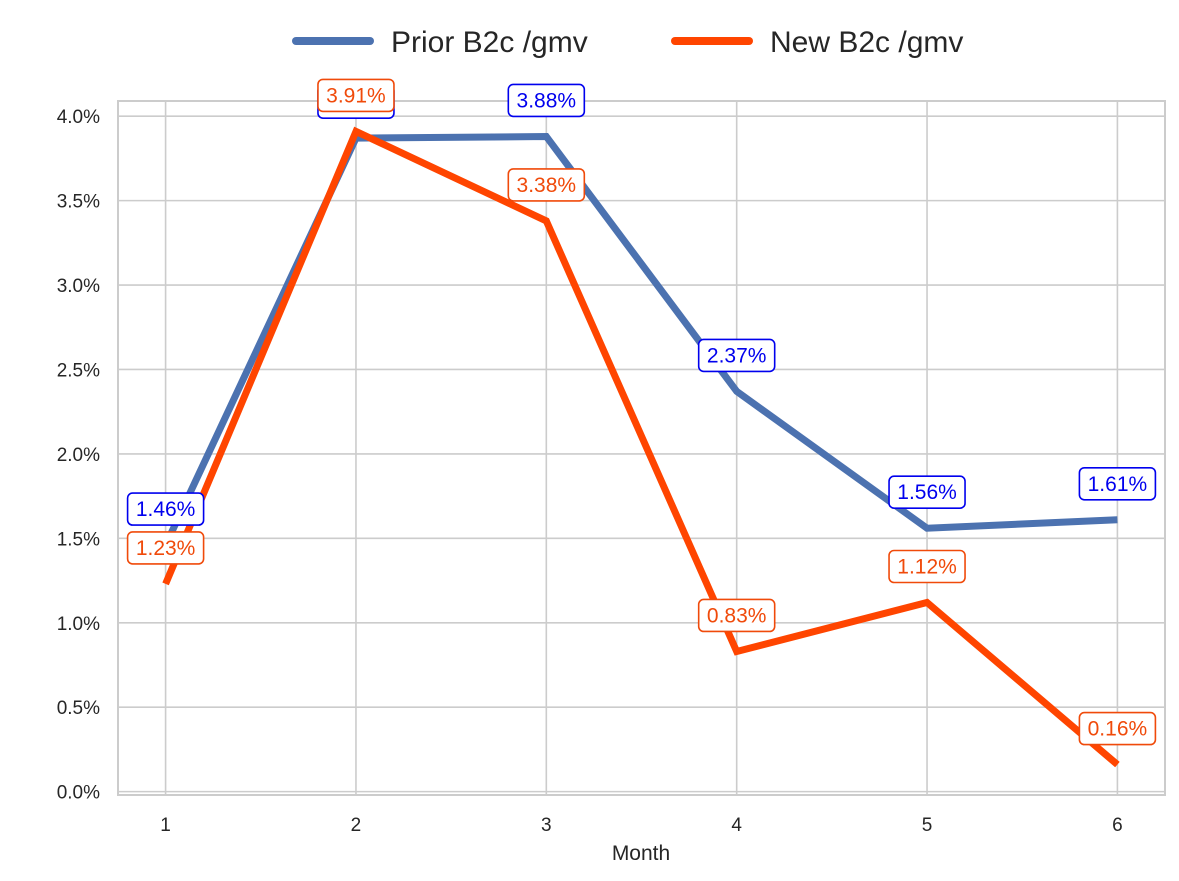 This screenshot has width=1179, height=881. Describe the element at coordinates (866, 42) in the screenshot. I see `legend-label: New B2c /gmv` at that location.